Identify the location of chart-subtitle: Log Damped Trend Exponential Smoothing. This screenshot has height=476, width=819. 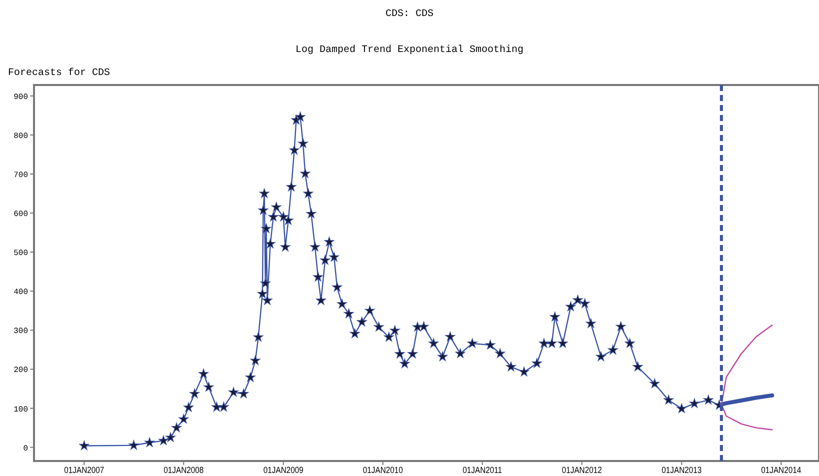
(409, 50).